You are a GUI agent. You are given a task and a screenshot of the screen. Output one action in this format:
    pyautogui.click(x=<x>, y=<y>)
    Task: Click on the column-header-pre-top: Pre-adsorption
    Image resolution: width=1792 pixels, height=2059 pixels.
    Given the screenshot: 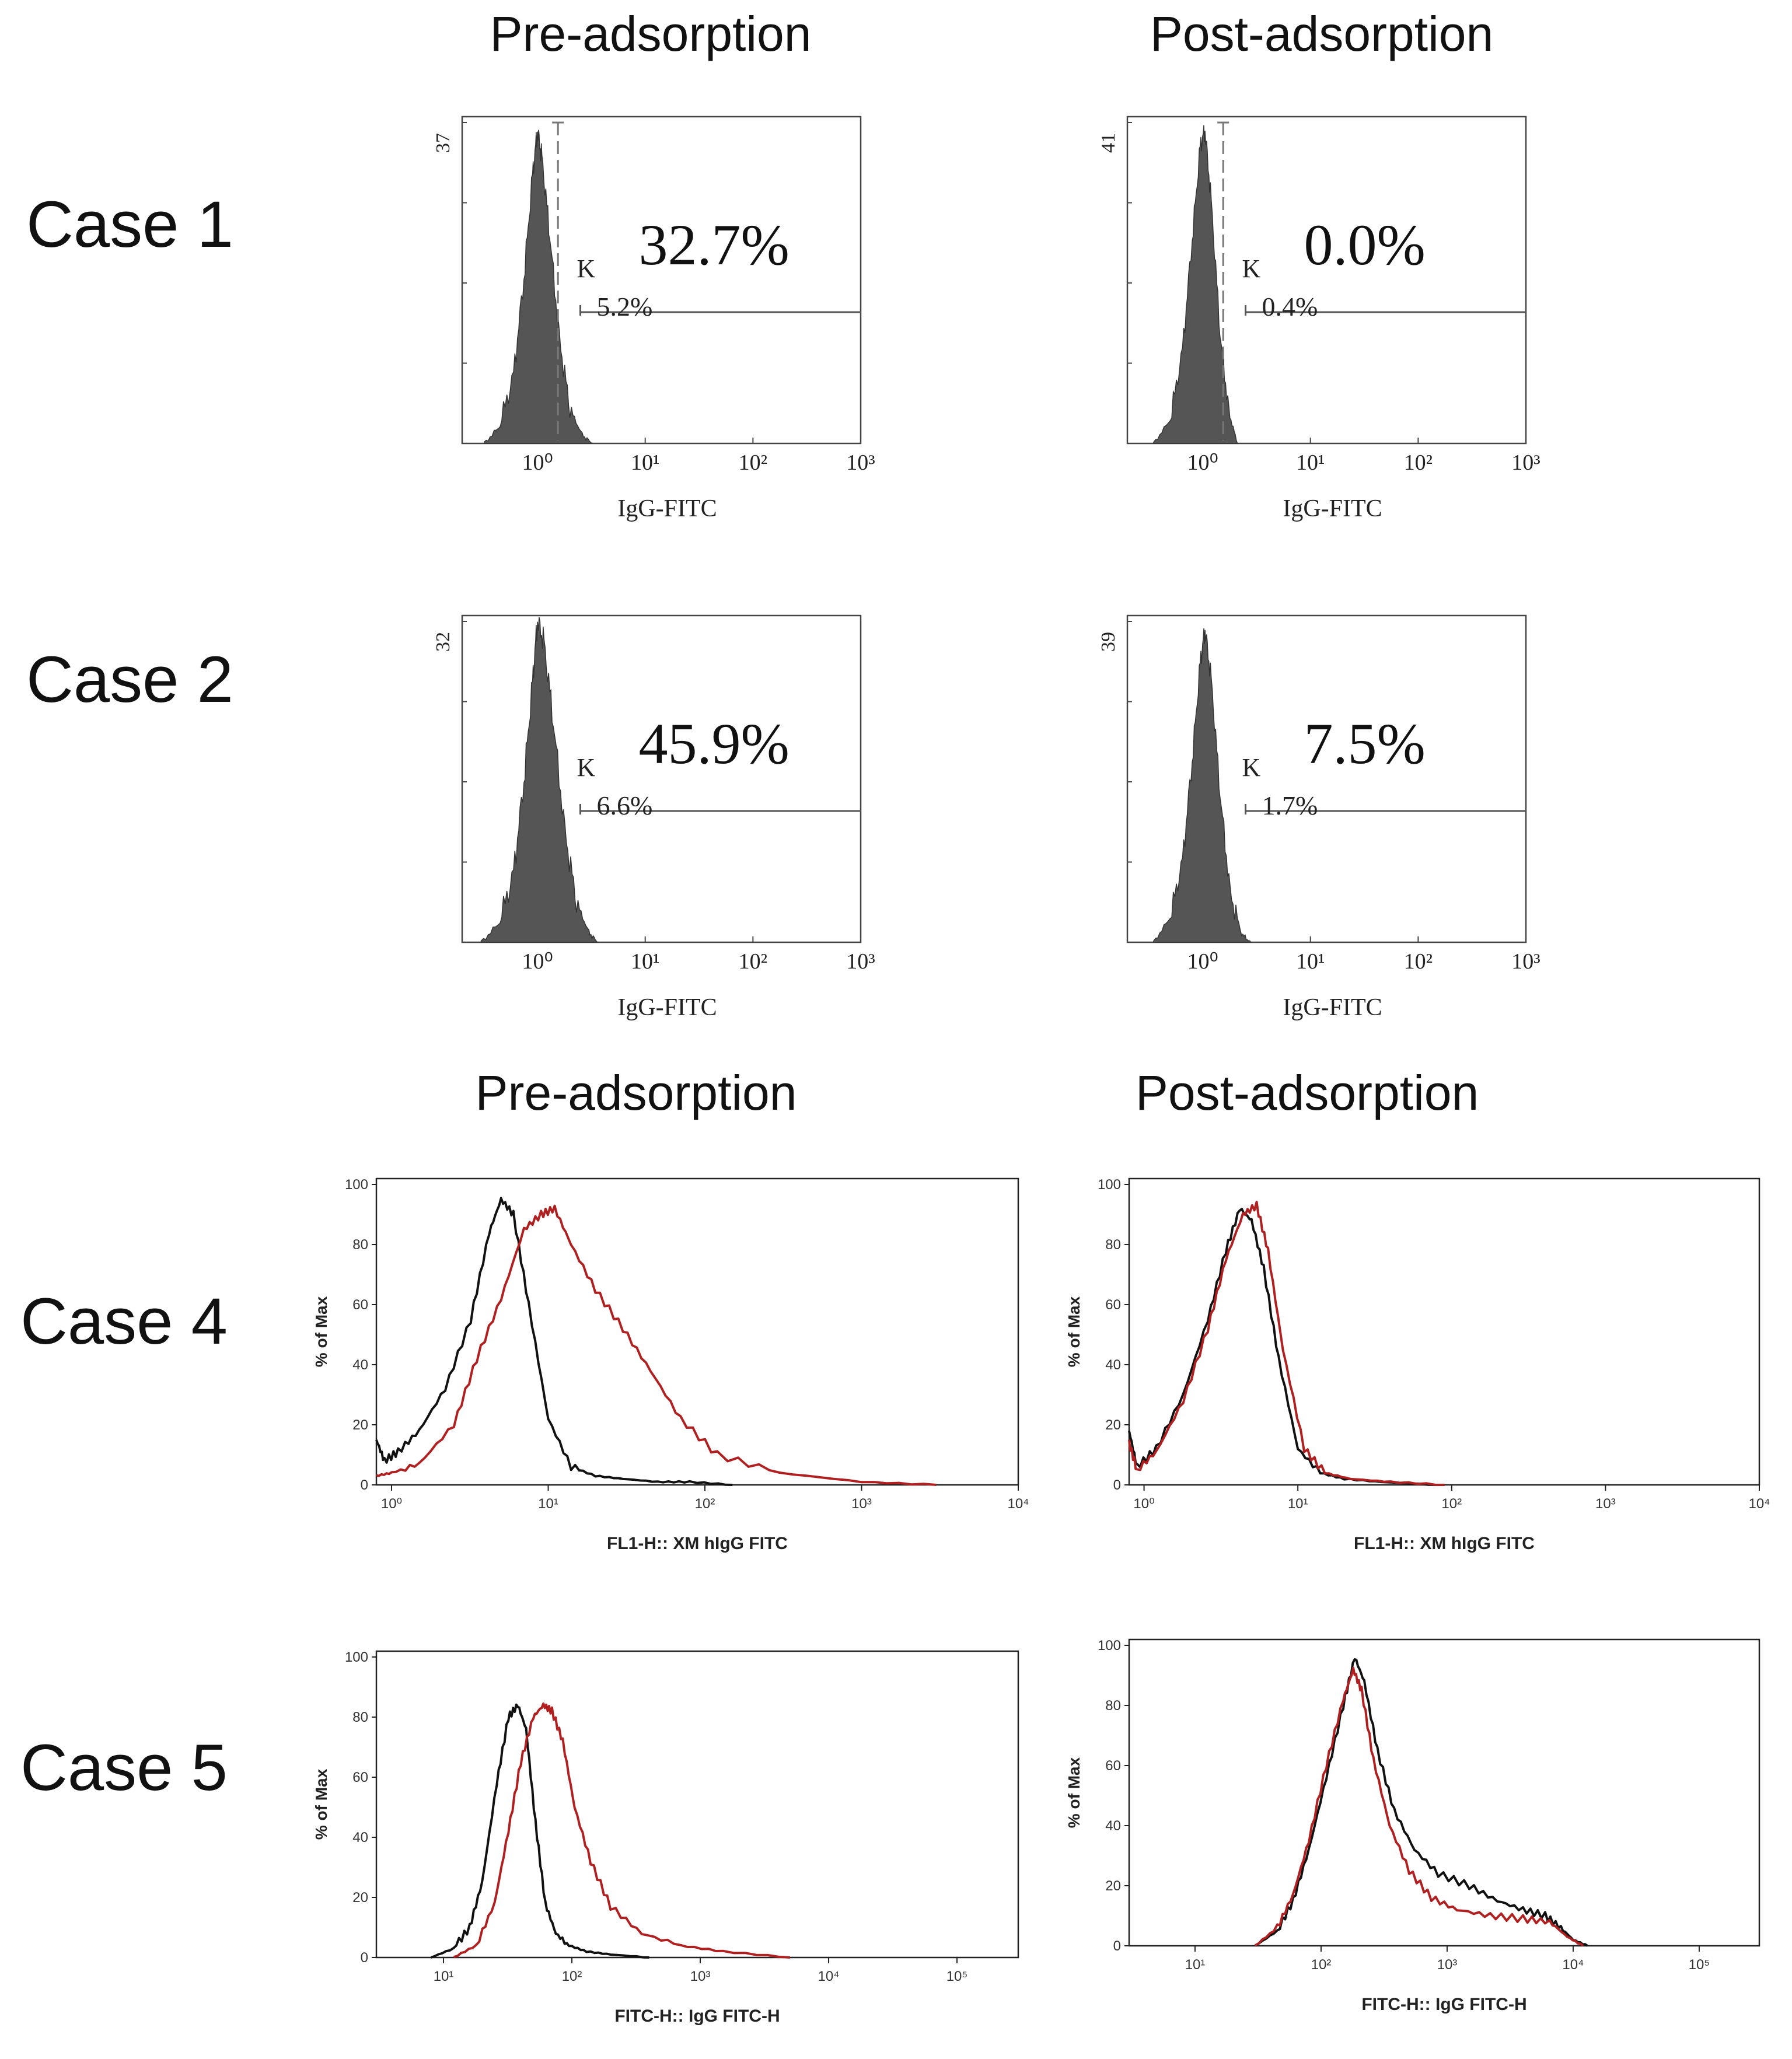 What is the action you would take?
    pyautogui.click(x=651, y=33)
    